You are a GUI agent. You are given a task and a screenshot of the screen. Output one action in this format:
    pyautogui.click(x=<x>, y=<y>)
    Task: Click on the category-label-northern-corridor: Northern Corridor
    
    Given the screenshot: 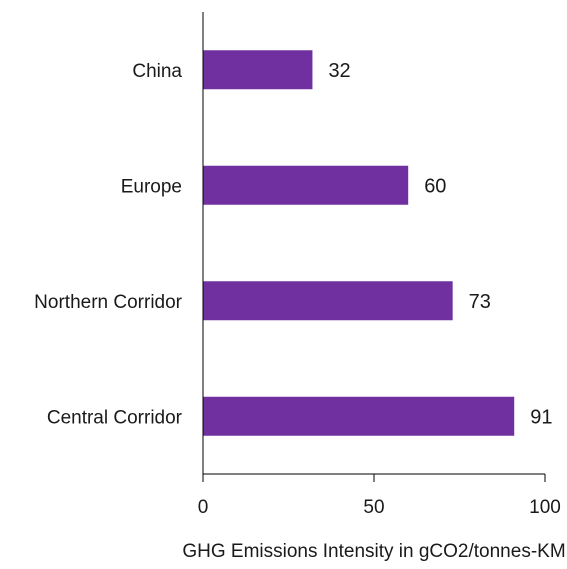 What is the action you would take?
    pyautogui.click(x=108, y=302)
    